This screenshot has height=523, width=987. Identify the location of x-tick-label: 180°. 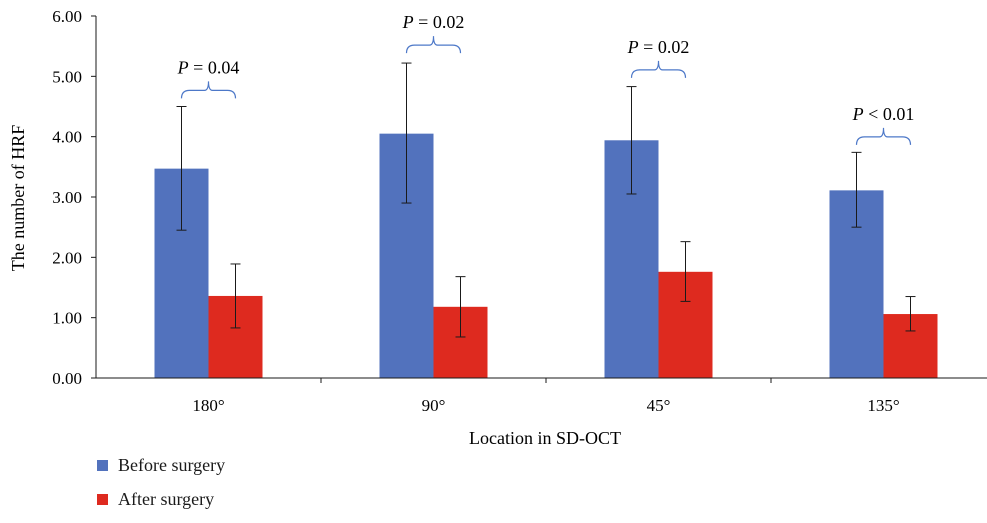
(208, 405).